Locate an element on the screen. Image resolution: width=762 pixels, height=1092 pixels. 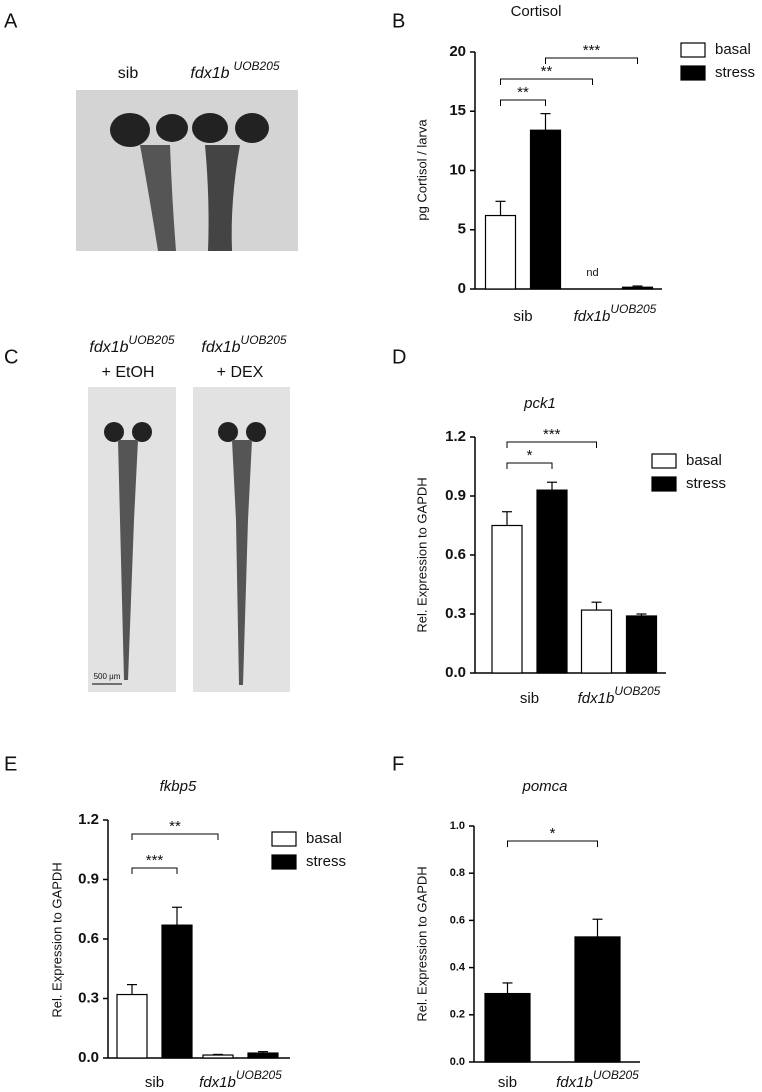
value-label: nd is located at coordinates (592, 273).